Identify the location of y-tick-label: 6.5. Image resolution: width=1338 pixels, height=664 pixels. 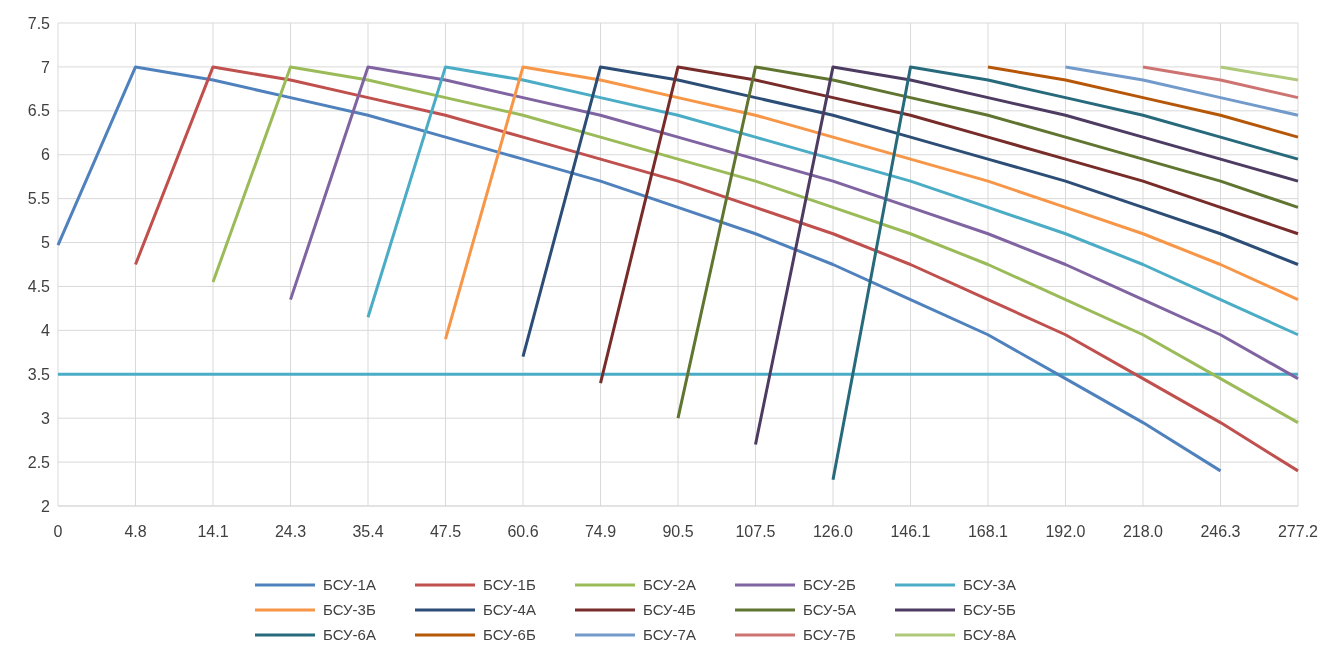
(39, 111).